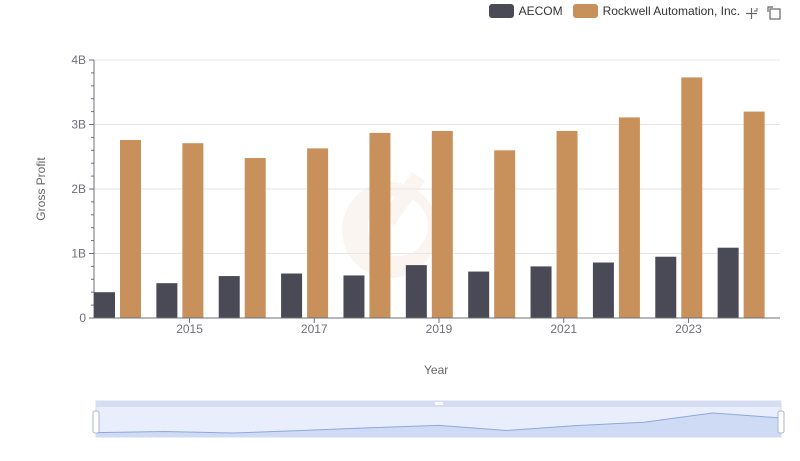 The width and height of the screenshot is (800, 461). What do you see at coordinates (505, 234) in the screenshot?
I see `bar-rockwell-2020` at bounding box center [505, 234].